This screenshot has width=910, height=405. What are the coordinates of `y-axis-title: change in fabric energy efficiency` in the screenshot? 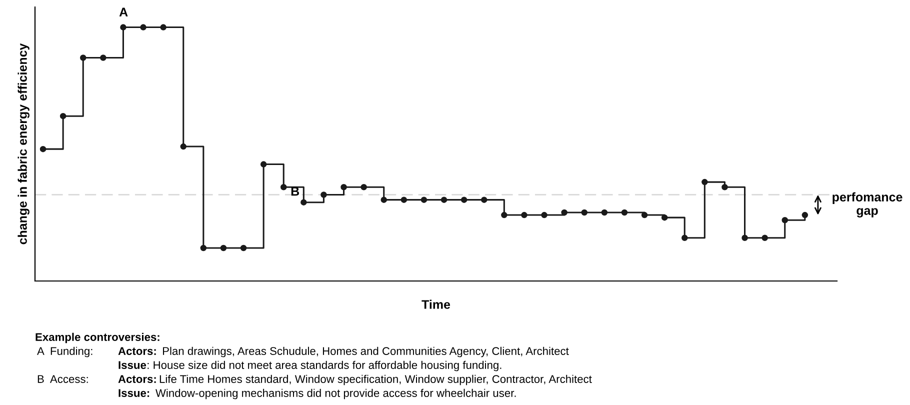 It's located at (24, 143).